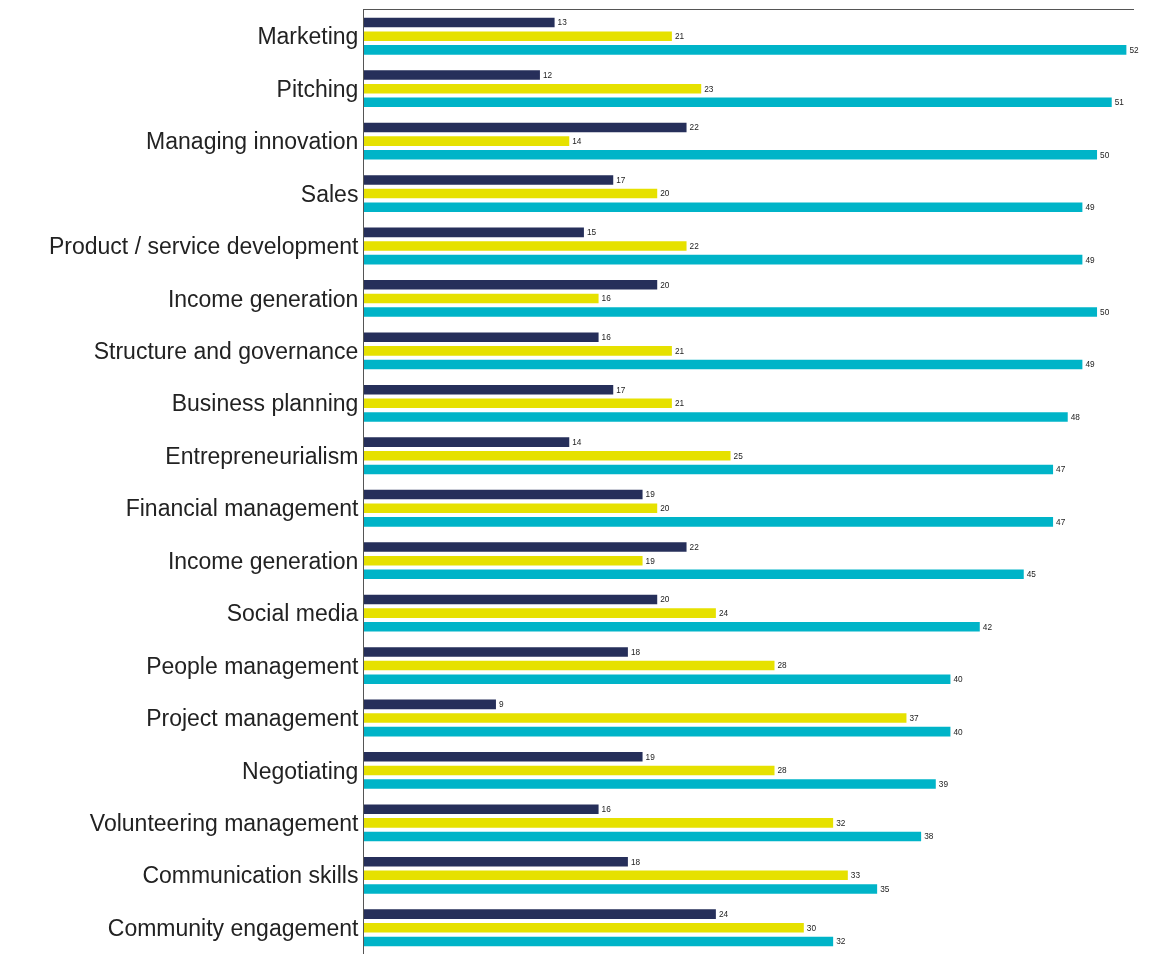 Image resolution: width=1164 pixels, height=958 pixels. Describe the element at coordinates (242, 508) in the screenshot. I see `y-tick-label: Financial management` at that location.